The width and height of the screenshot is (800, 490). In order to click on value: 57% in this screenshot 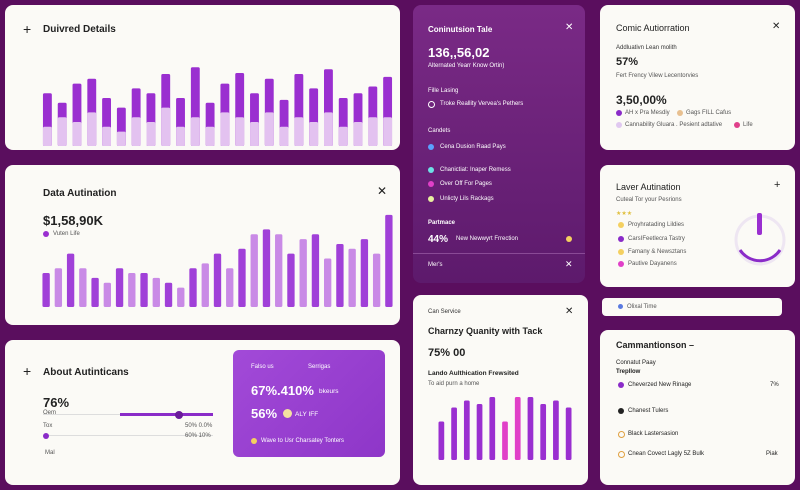, I will do `click(627, 62)`.